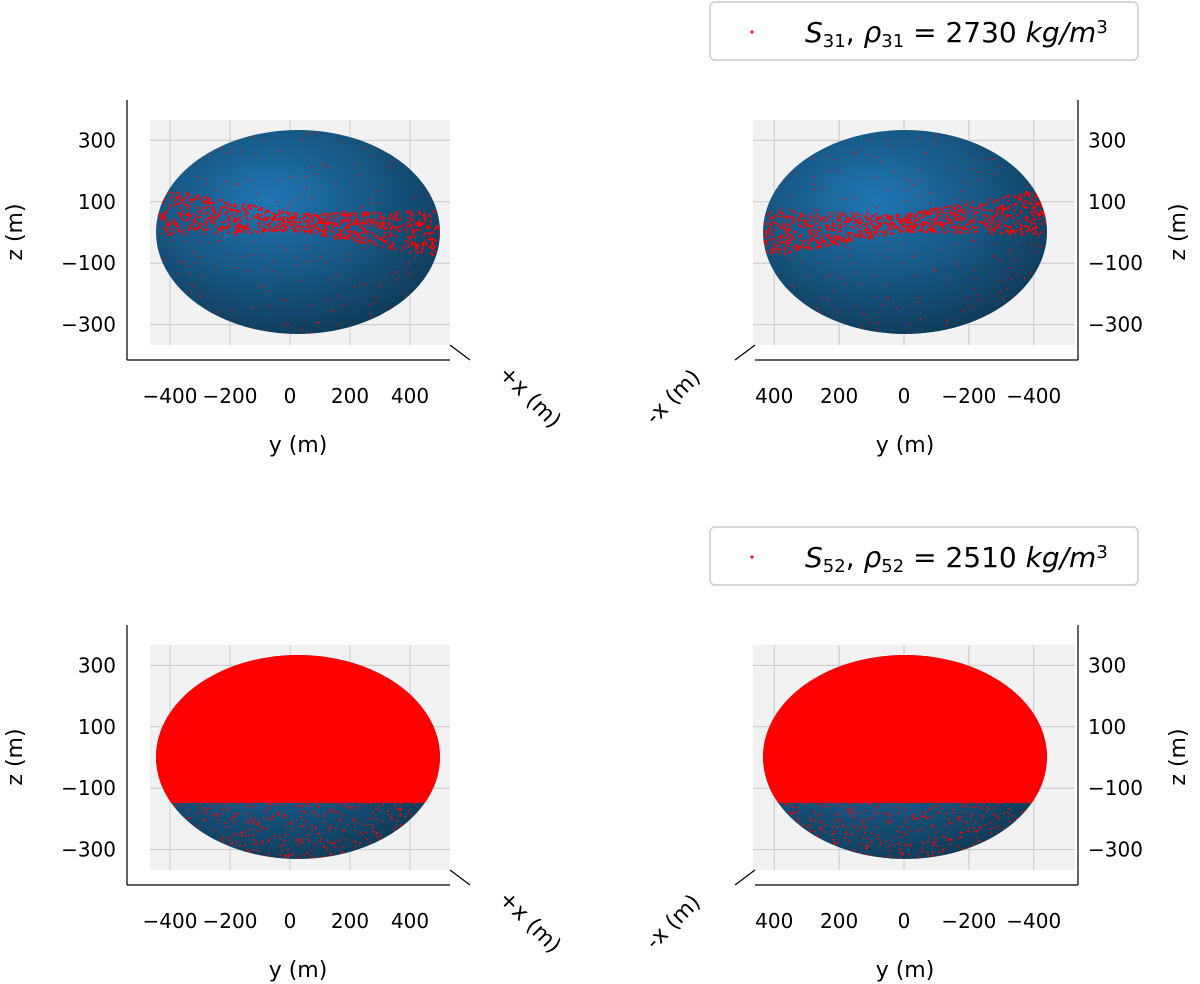 The width and height of the screenshot is (1200, 984). I want to click on x-tick-label: 0, so click(904, 396).